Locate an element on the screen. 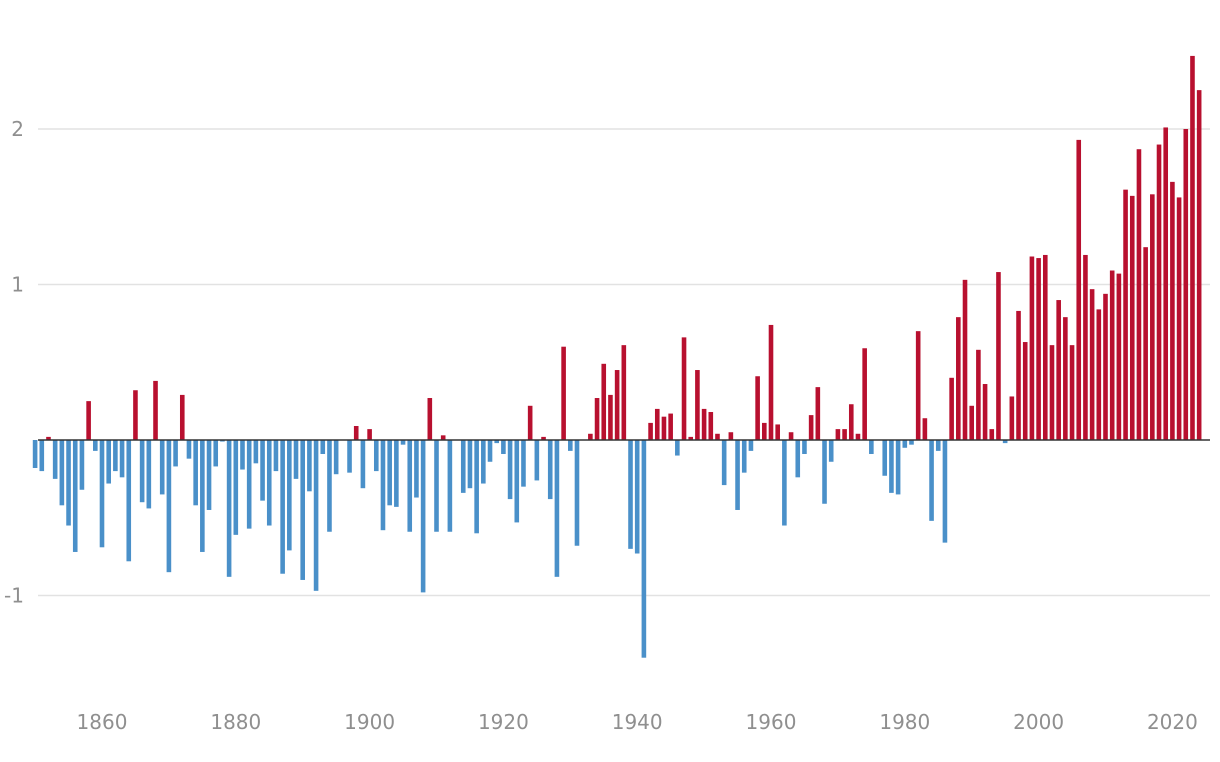 The image size is (1220, 762). bar-2024 is located at coordinates (1199, 265).